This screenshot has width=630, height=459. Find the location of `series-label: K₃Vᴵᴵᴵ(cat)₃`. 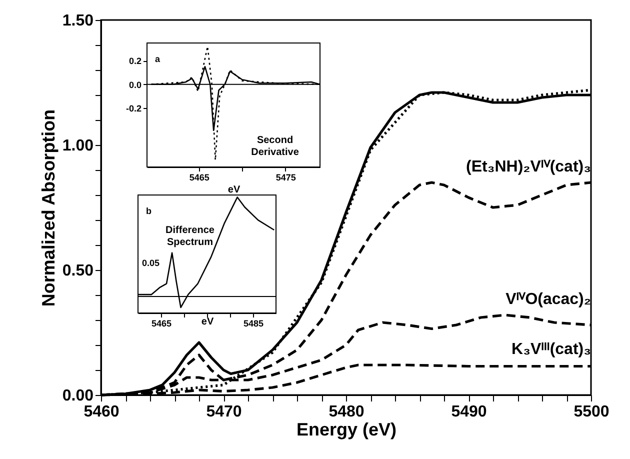

series-label: K₃Vᴵᴵᴵ(cat)₃ is located at coordinates (551, 349).